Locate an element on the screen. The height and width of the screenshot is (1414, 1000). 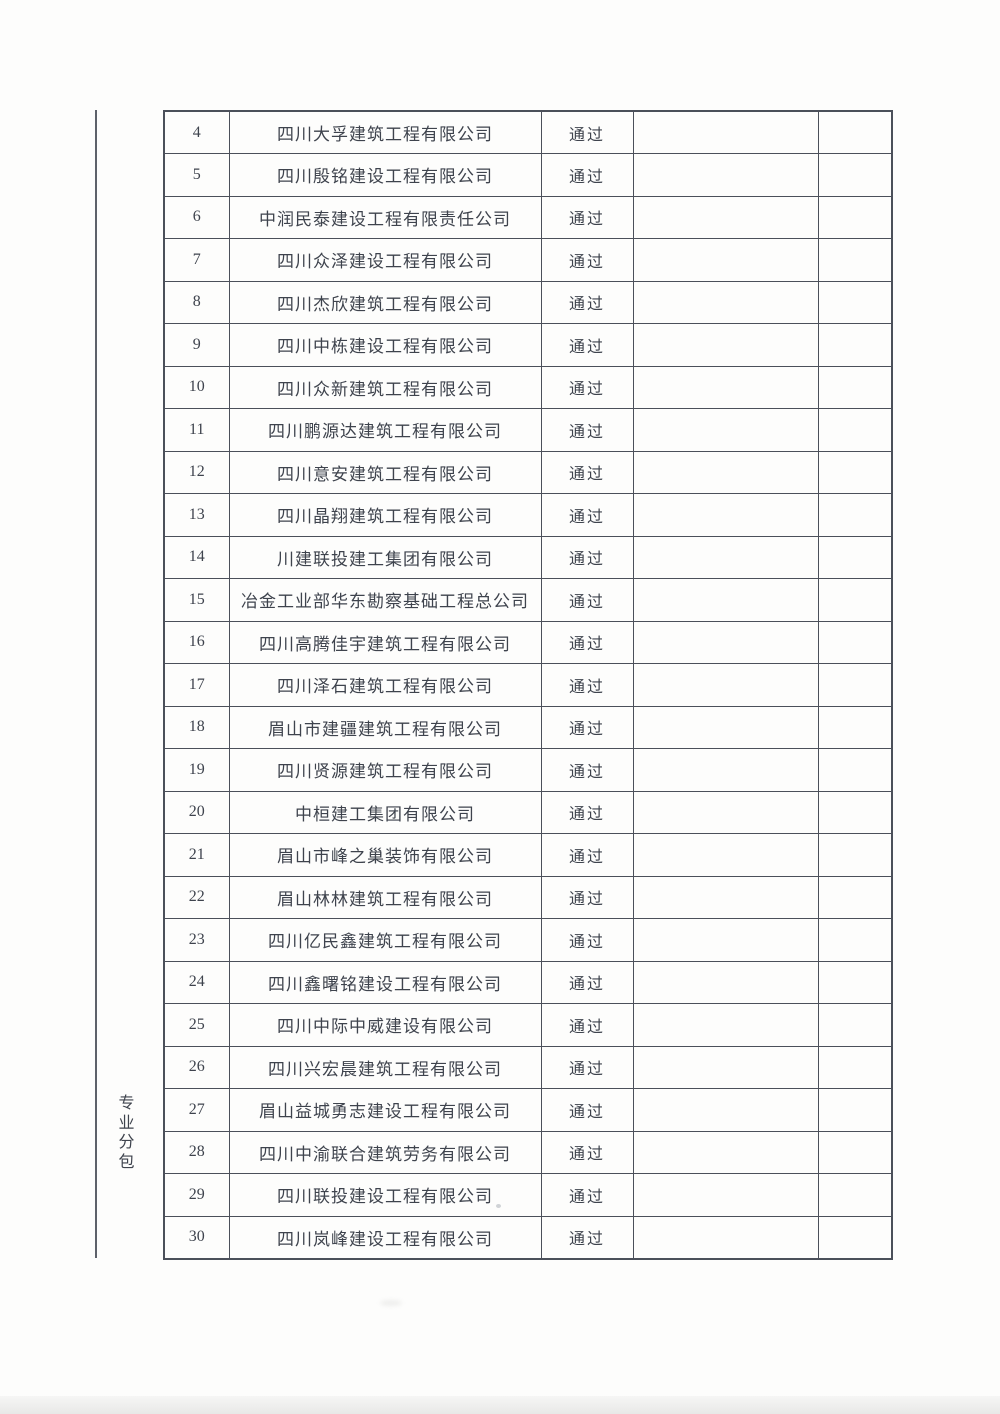
table-row: 13 四川晶翔建筑工程有限公司 通过 is located at coordinates (528, 515).